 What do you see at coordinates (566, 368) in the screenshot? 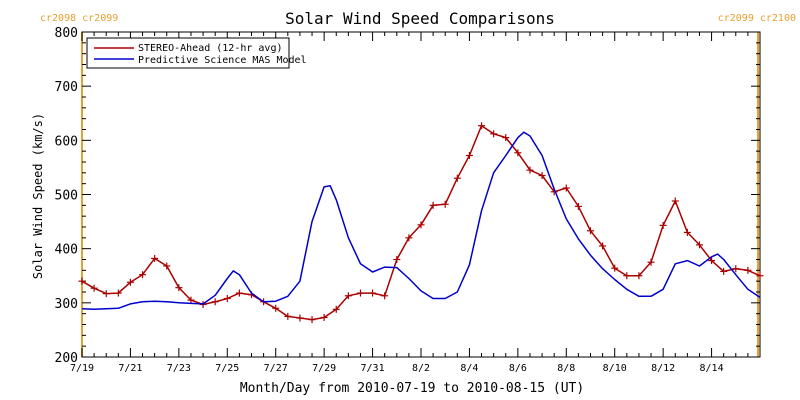
I see `x-tick-label: 8/8` at bounding box center [566, 368].